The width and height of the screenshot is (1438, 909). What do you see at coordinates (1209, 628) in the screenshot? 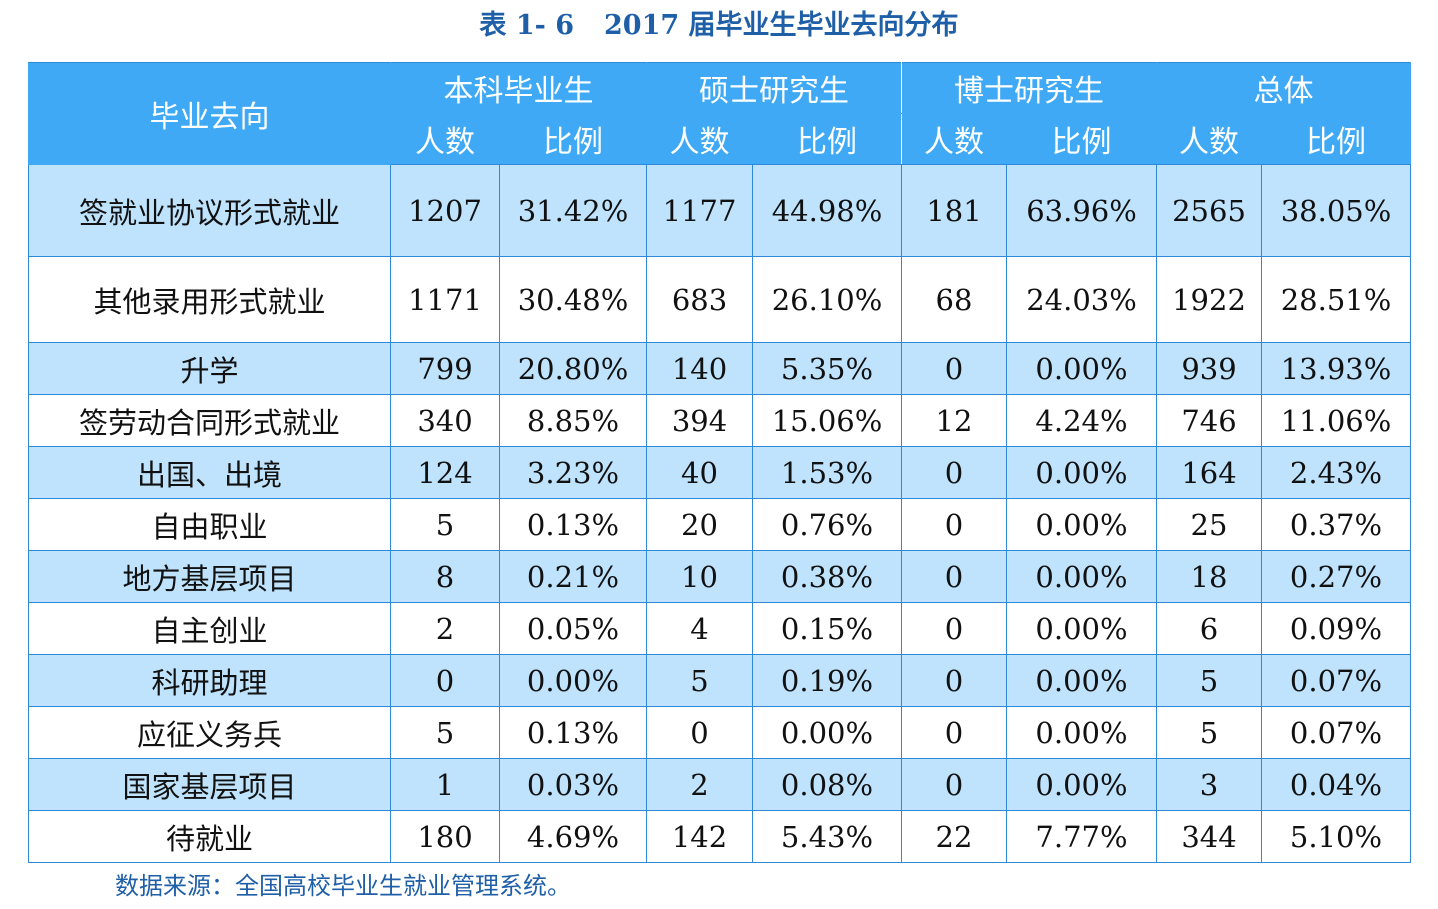
I see `cell-total-count: 6` at bounding box center [1209, 628].